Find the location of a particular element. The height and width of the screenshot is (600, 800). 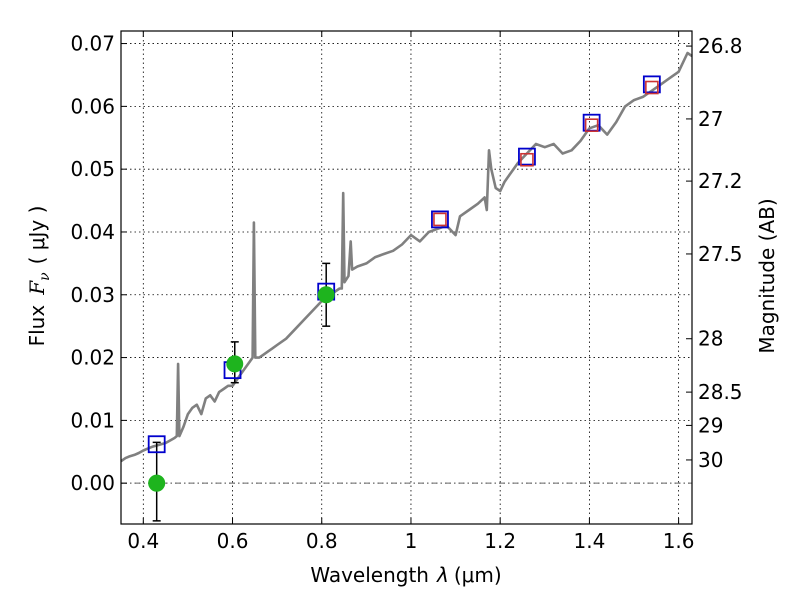

right-tick-label: 26.8 is located at coordinates (720, 46).